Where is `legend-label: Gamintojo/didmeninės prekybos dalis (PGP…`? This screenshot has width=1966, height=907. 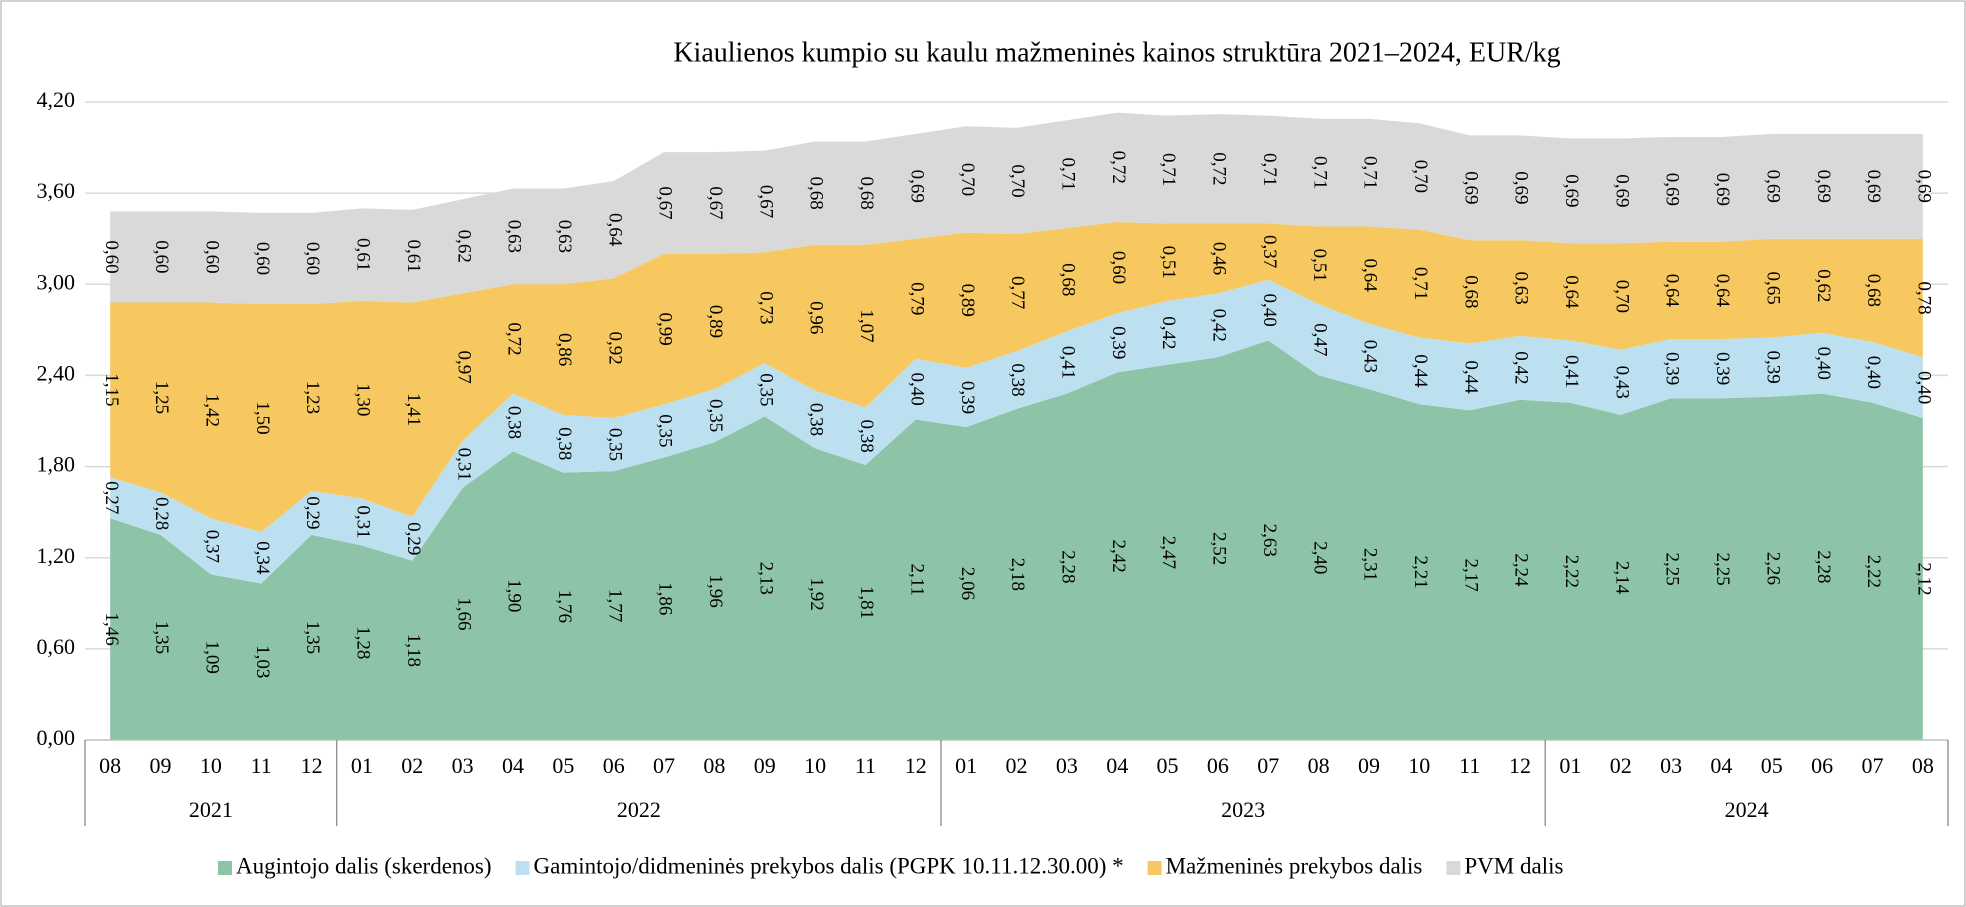
legend-label: Gamintojo/didmeninės prekybos dalis (PGP… is located at coordinates (829, 865).